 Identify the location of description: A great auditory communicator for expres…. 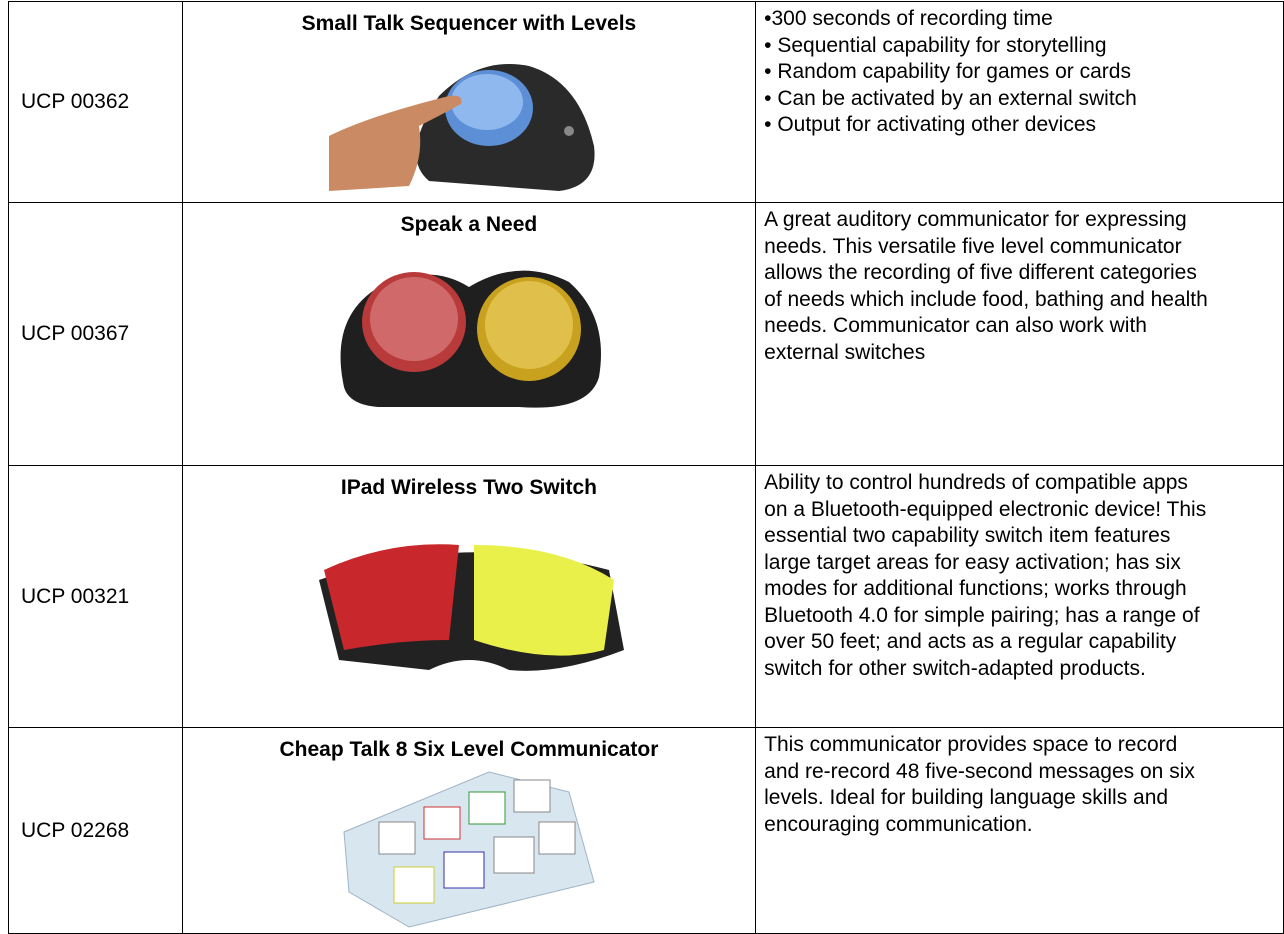
(1019, 334).